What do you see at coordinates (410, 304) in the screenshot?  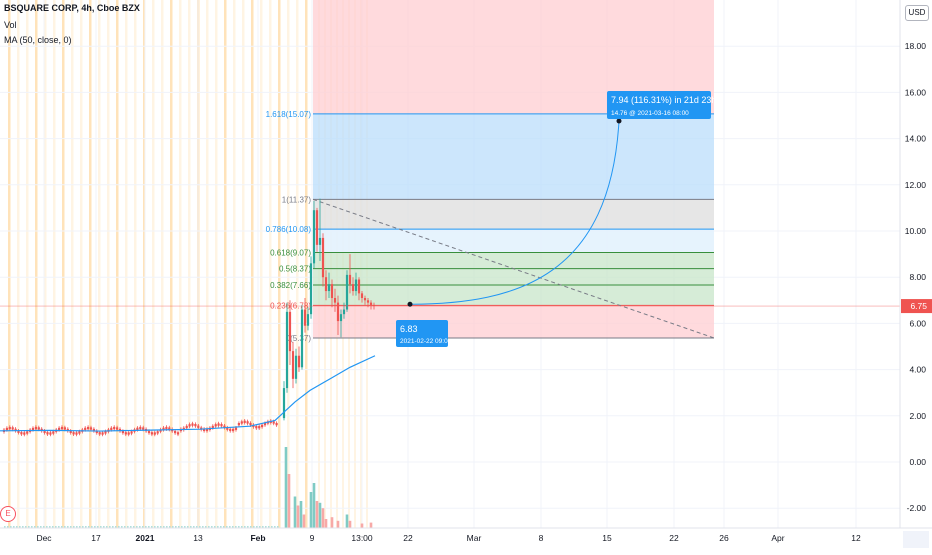 I see `projection-start-point` at bounding box center [410, 304].